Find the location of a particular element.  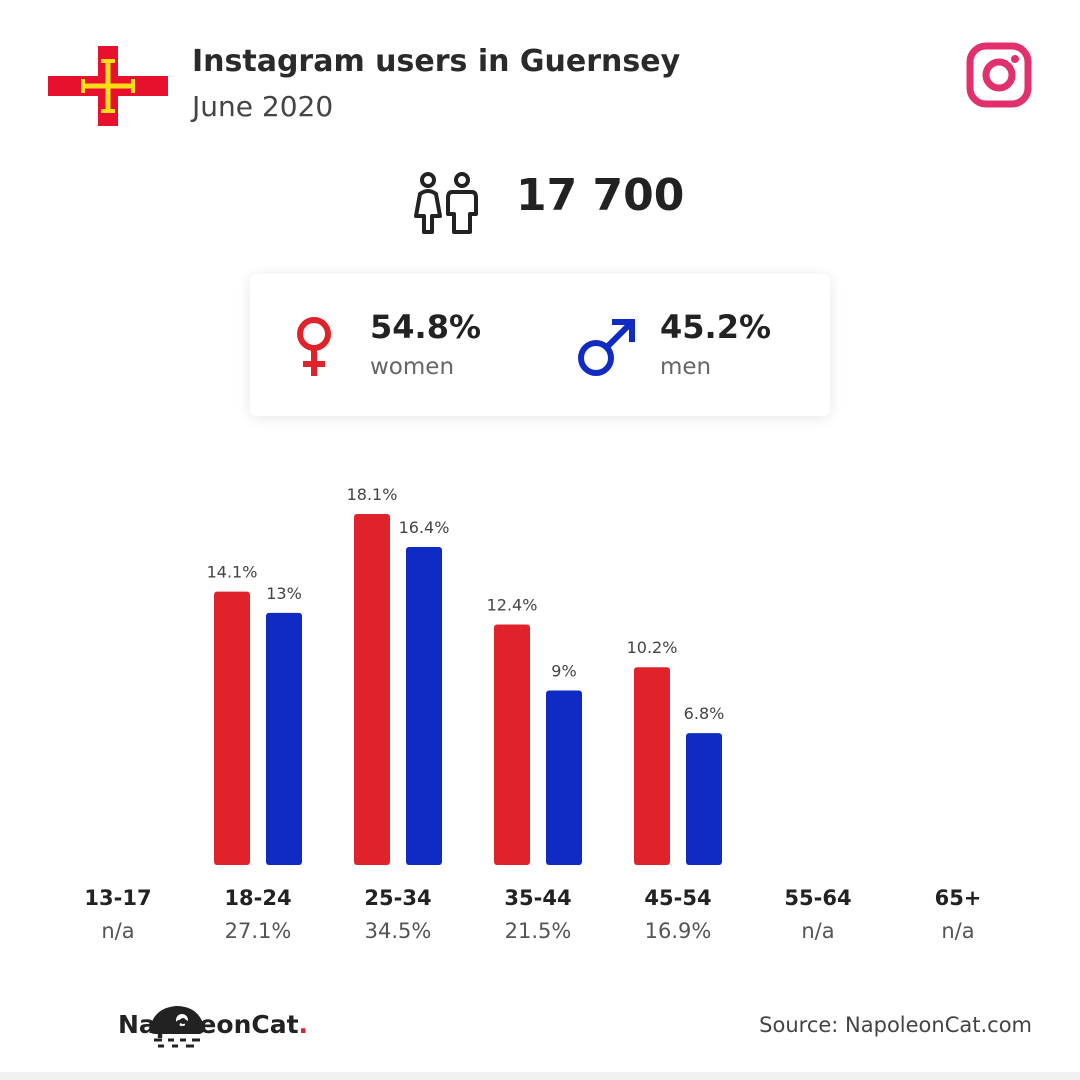

category-label-18-24: 18-24 is located at coordinates (257, 898).